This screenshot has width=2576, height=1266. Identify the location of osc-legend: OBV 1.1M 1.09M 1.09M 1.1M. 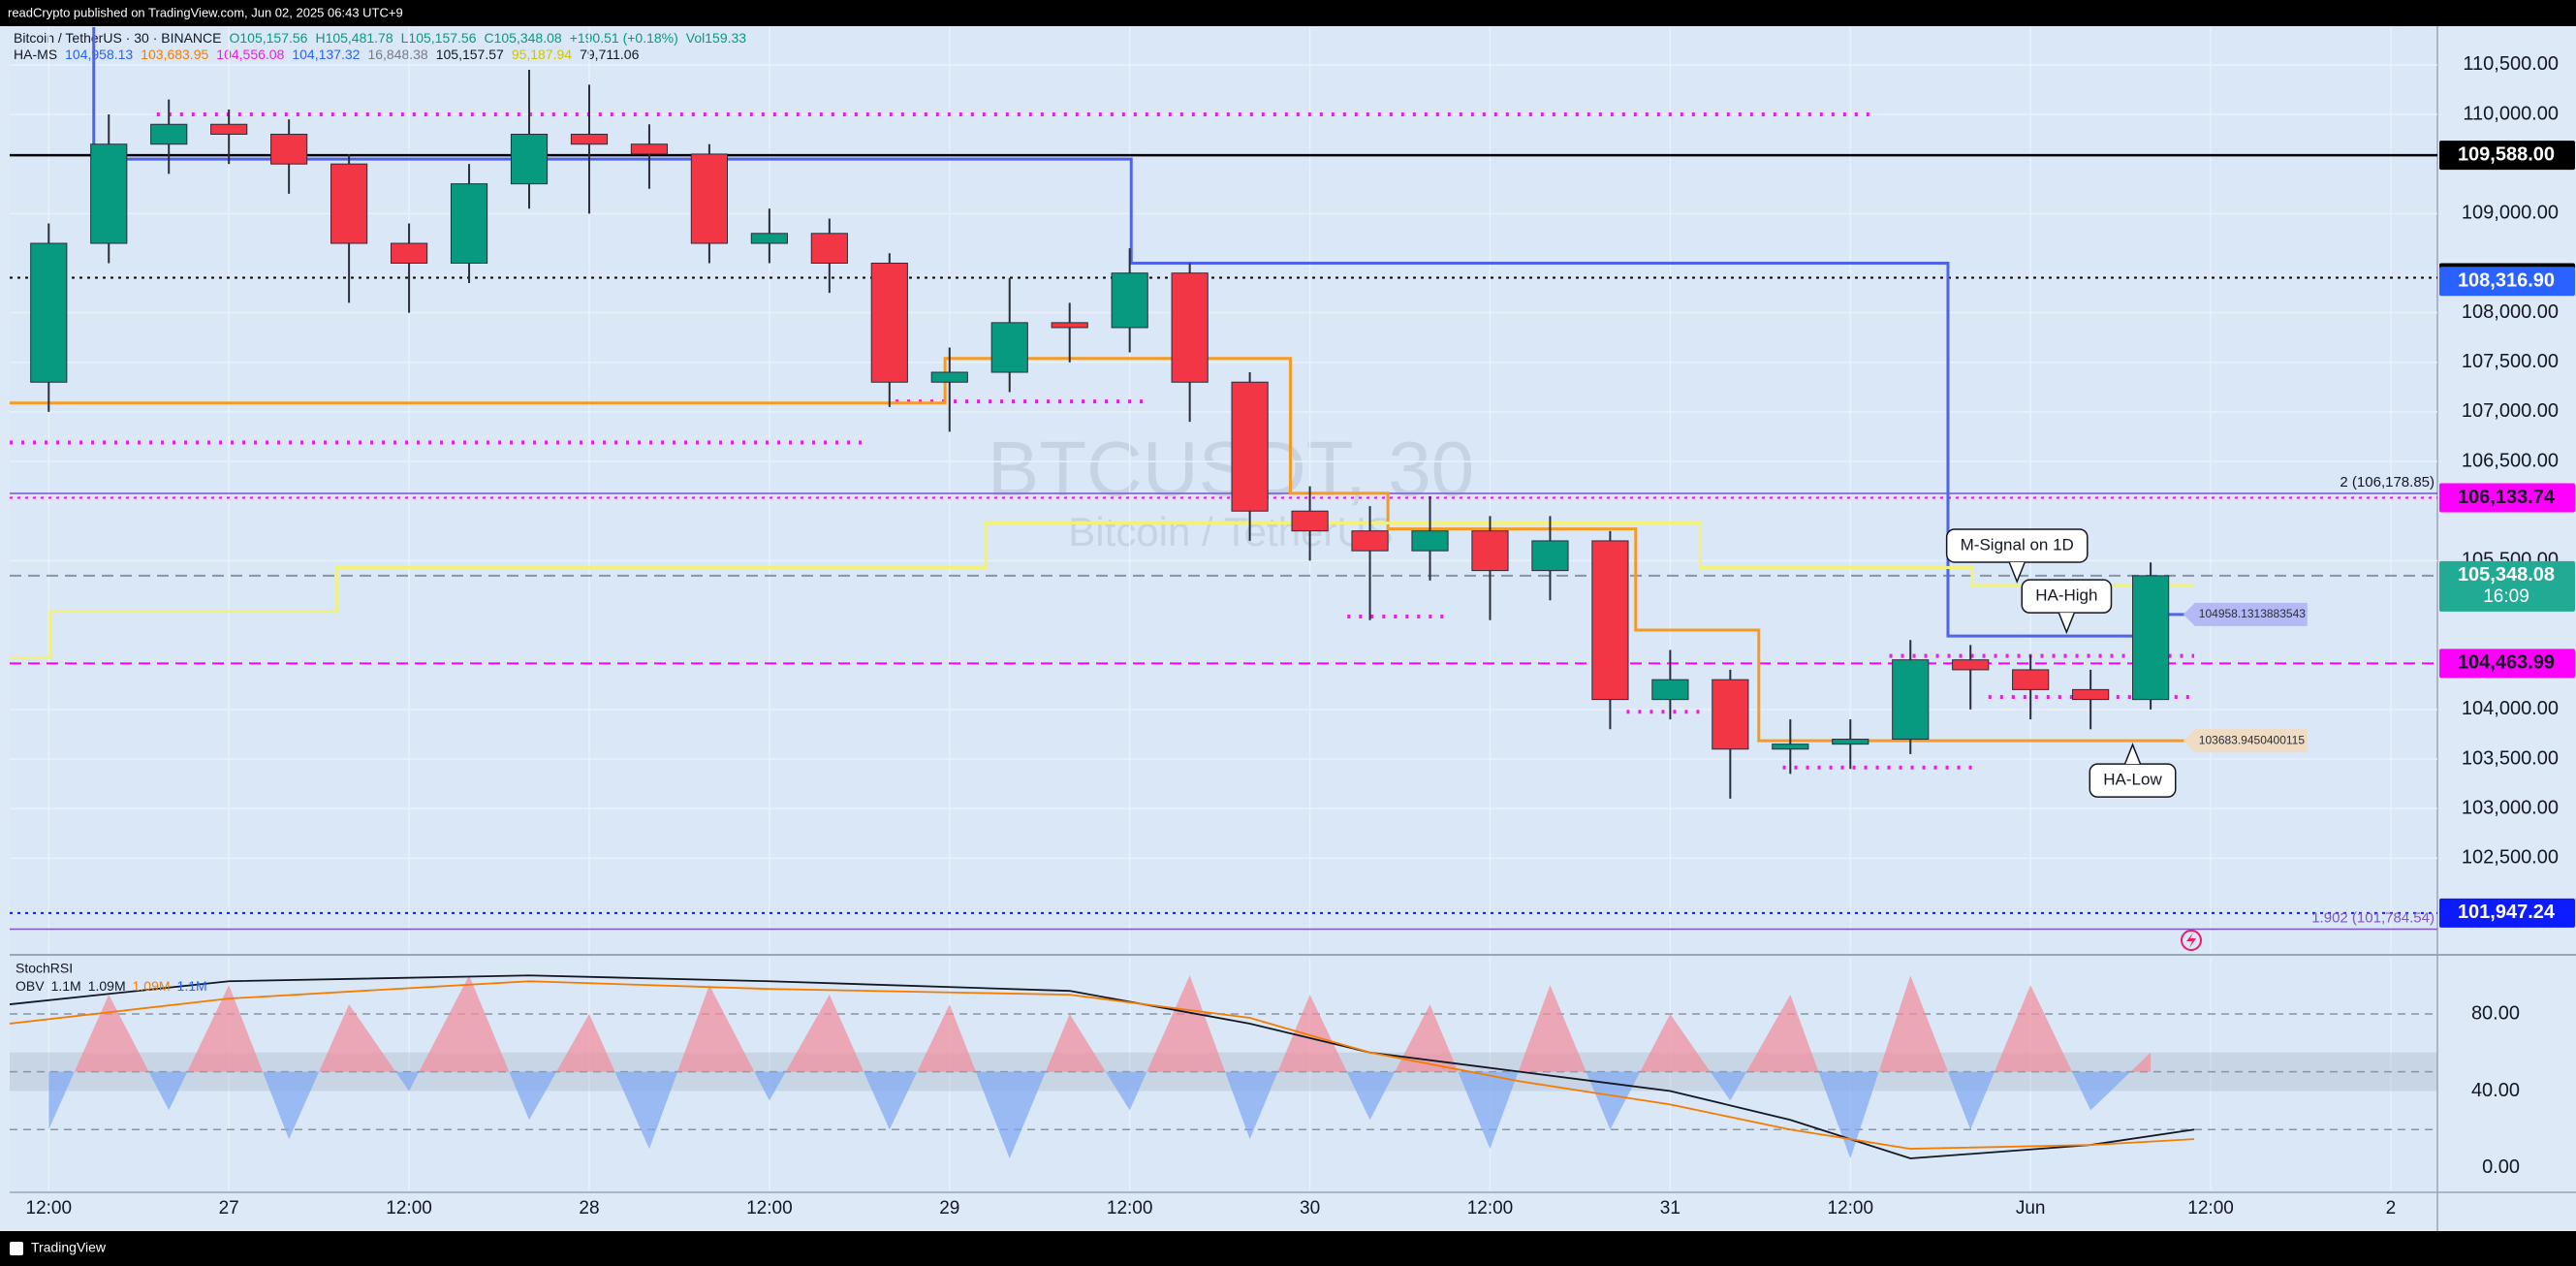
(111, 986).